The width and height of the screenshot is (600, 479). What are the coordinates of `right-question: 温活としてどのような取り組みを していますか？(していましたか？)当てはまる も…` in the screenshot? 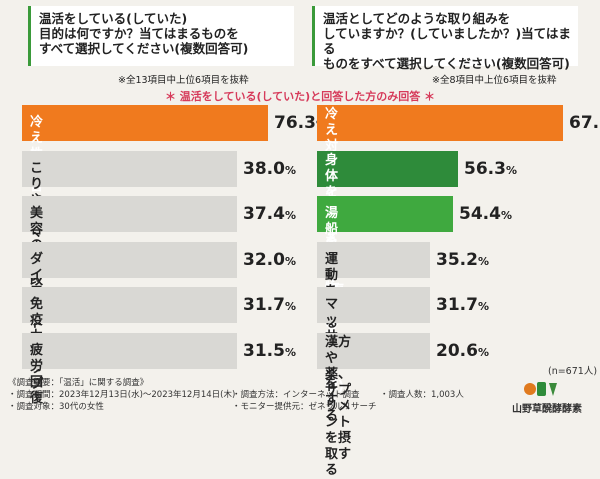 It's located at (447, 41).